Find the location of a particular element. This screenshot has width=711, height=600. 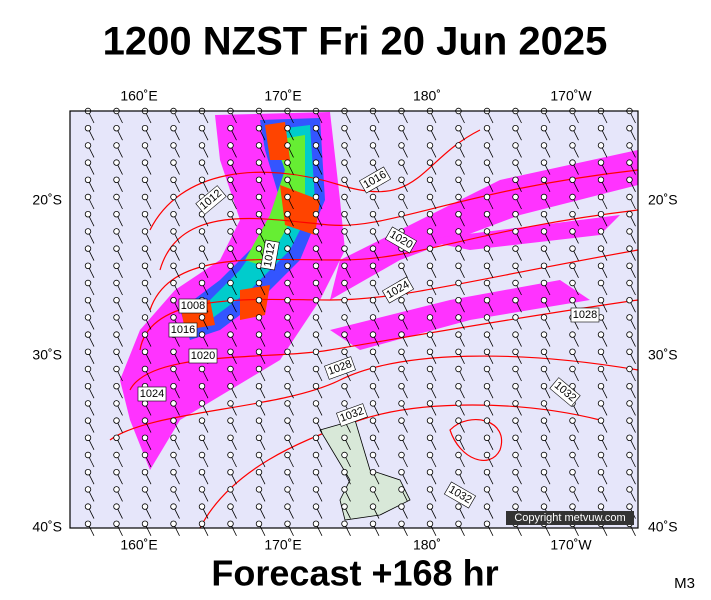

isobar-label: 1032 is located at coordinates (352, 415).